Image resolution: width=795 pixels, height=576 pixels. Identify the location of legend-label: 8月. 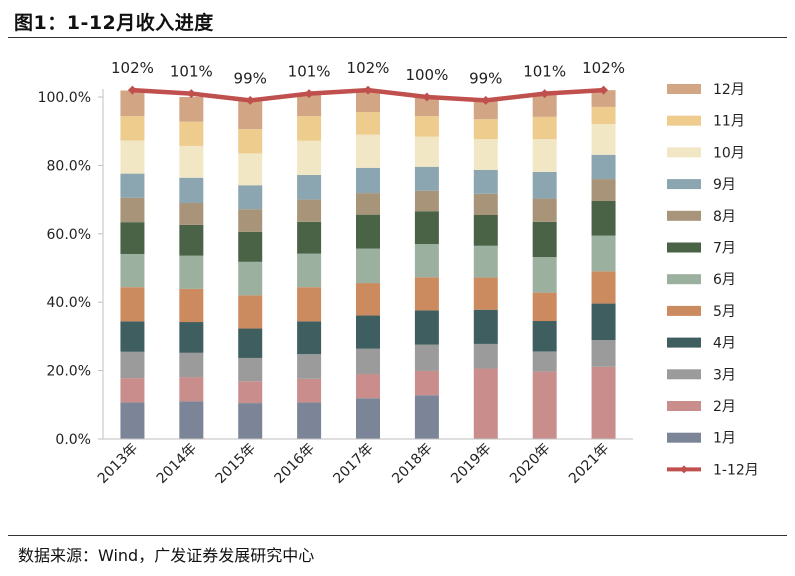
(724, 217).